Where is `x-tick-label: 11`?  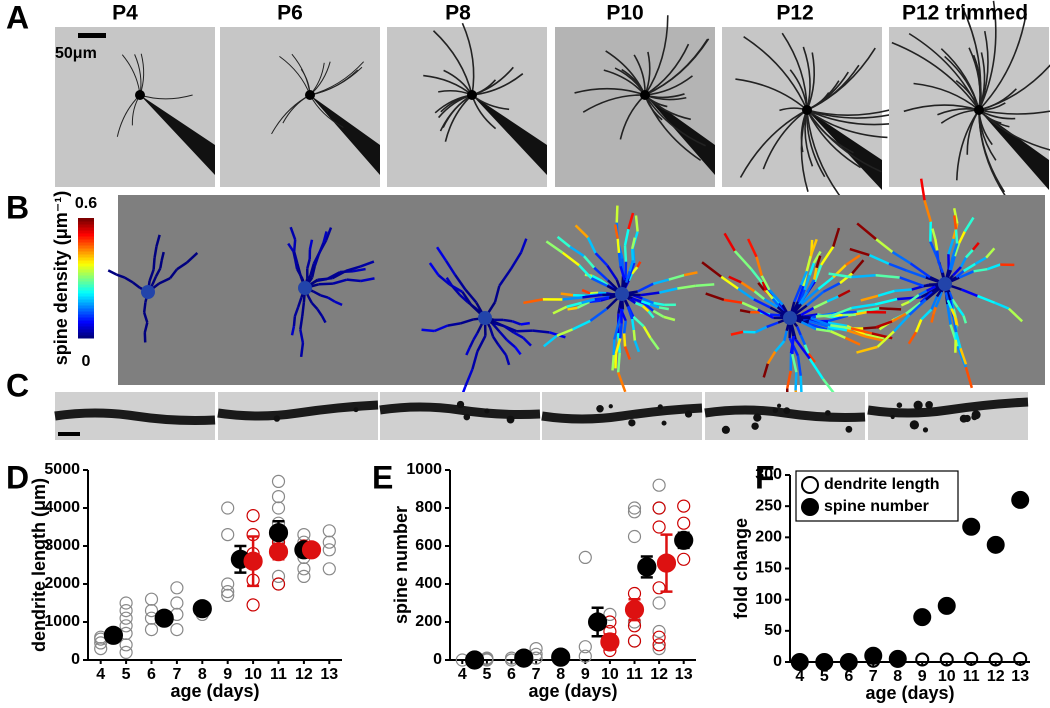 x-tick-label: 11 is located at coordinates (971, 676).